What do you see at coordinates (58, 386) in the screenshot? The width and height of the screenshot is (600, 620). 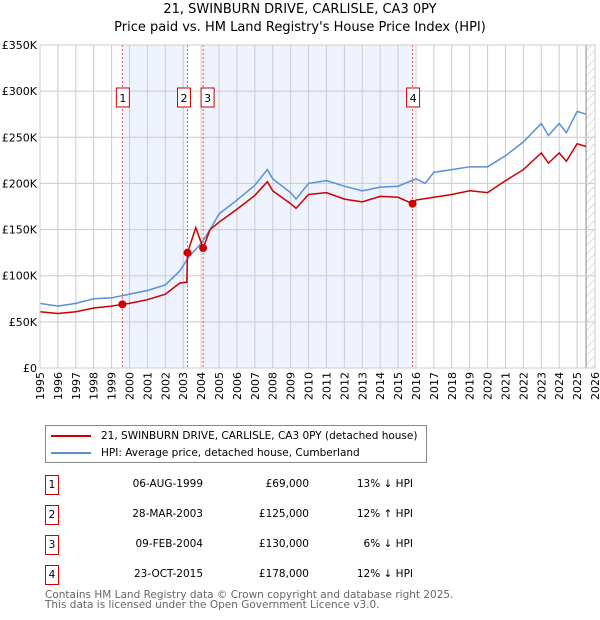 I see `x-tick-label: 1996` at bounding box center [58, 386].